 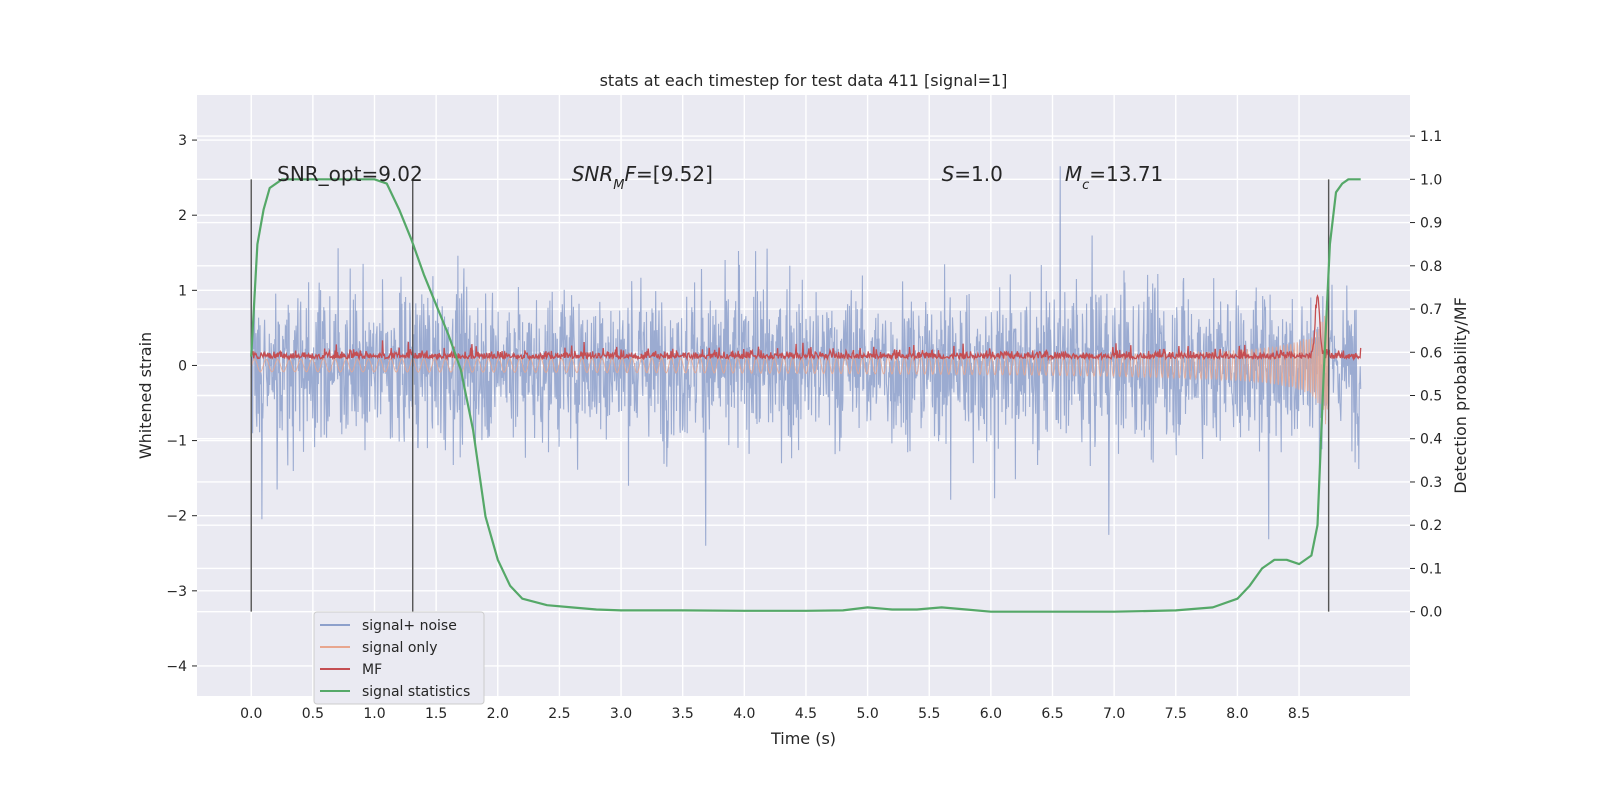 I want to click on y2-tick-label: 0.3, so click(x=1431, y=483).